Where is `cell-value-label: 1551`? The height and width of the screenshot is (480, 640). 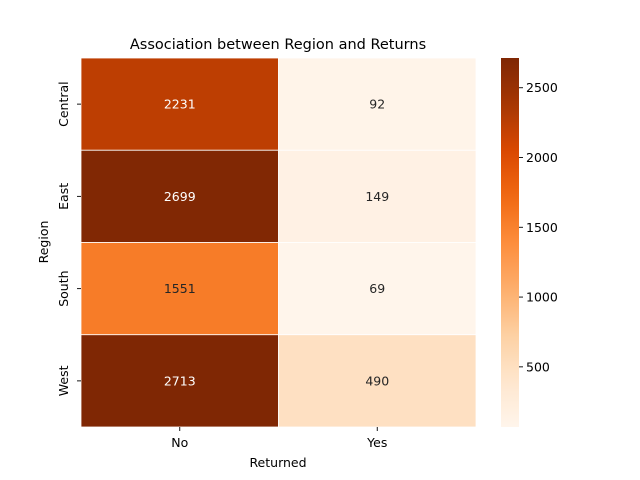 cell-value-label: 1551 is located at coordinates (180, 288).